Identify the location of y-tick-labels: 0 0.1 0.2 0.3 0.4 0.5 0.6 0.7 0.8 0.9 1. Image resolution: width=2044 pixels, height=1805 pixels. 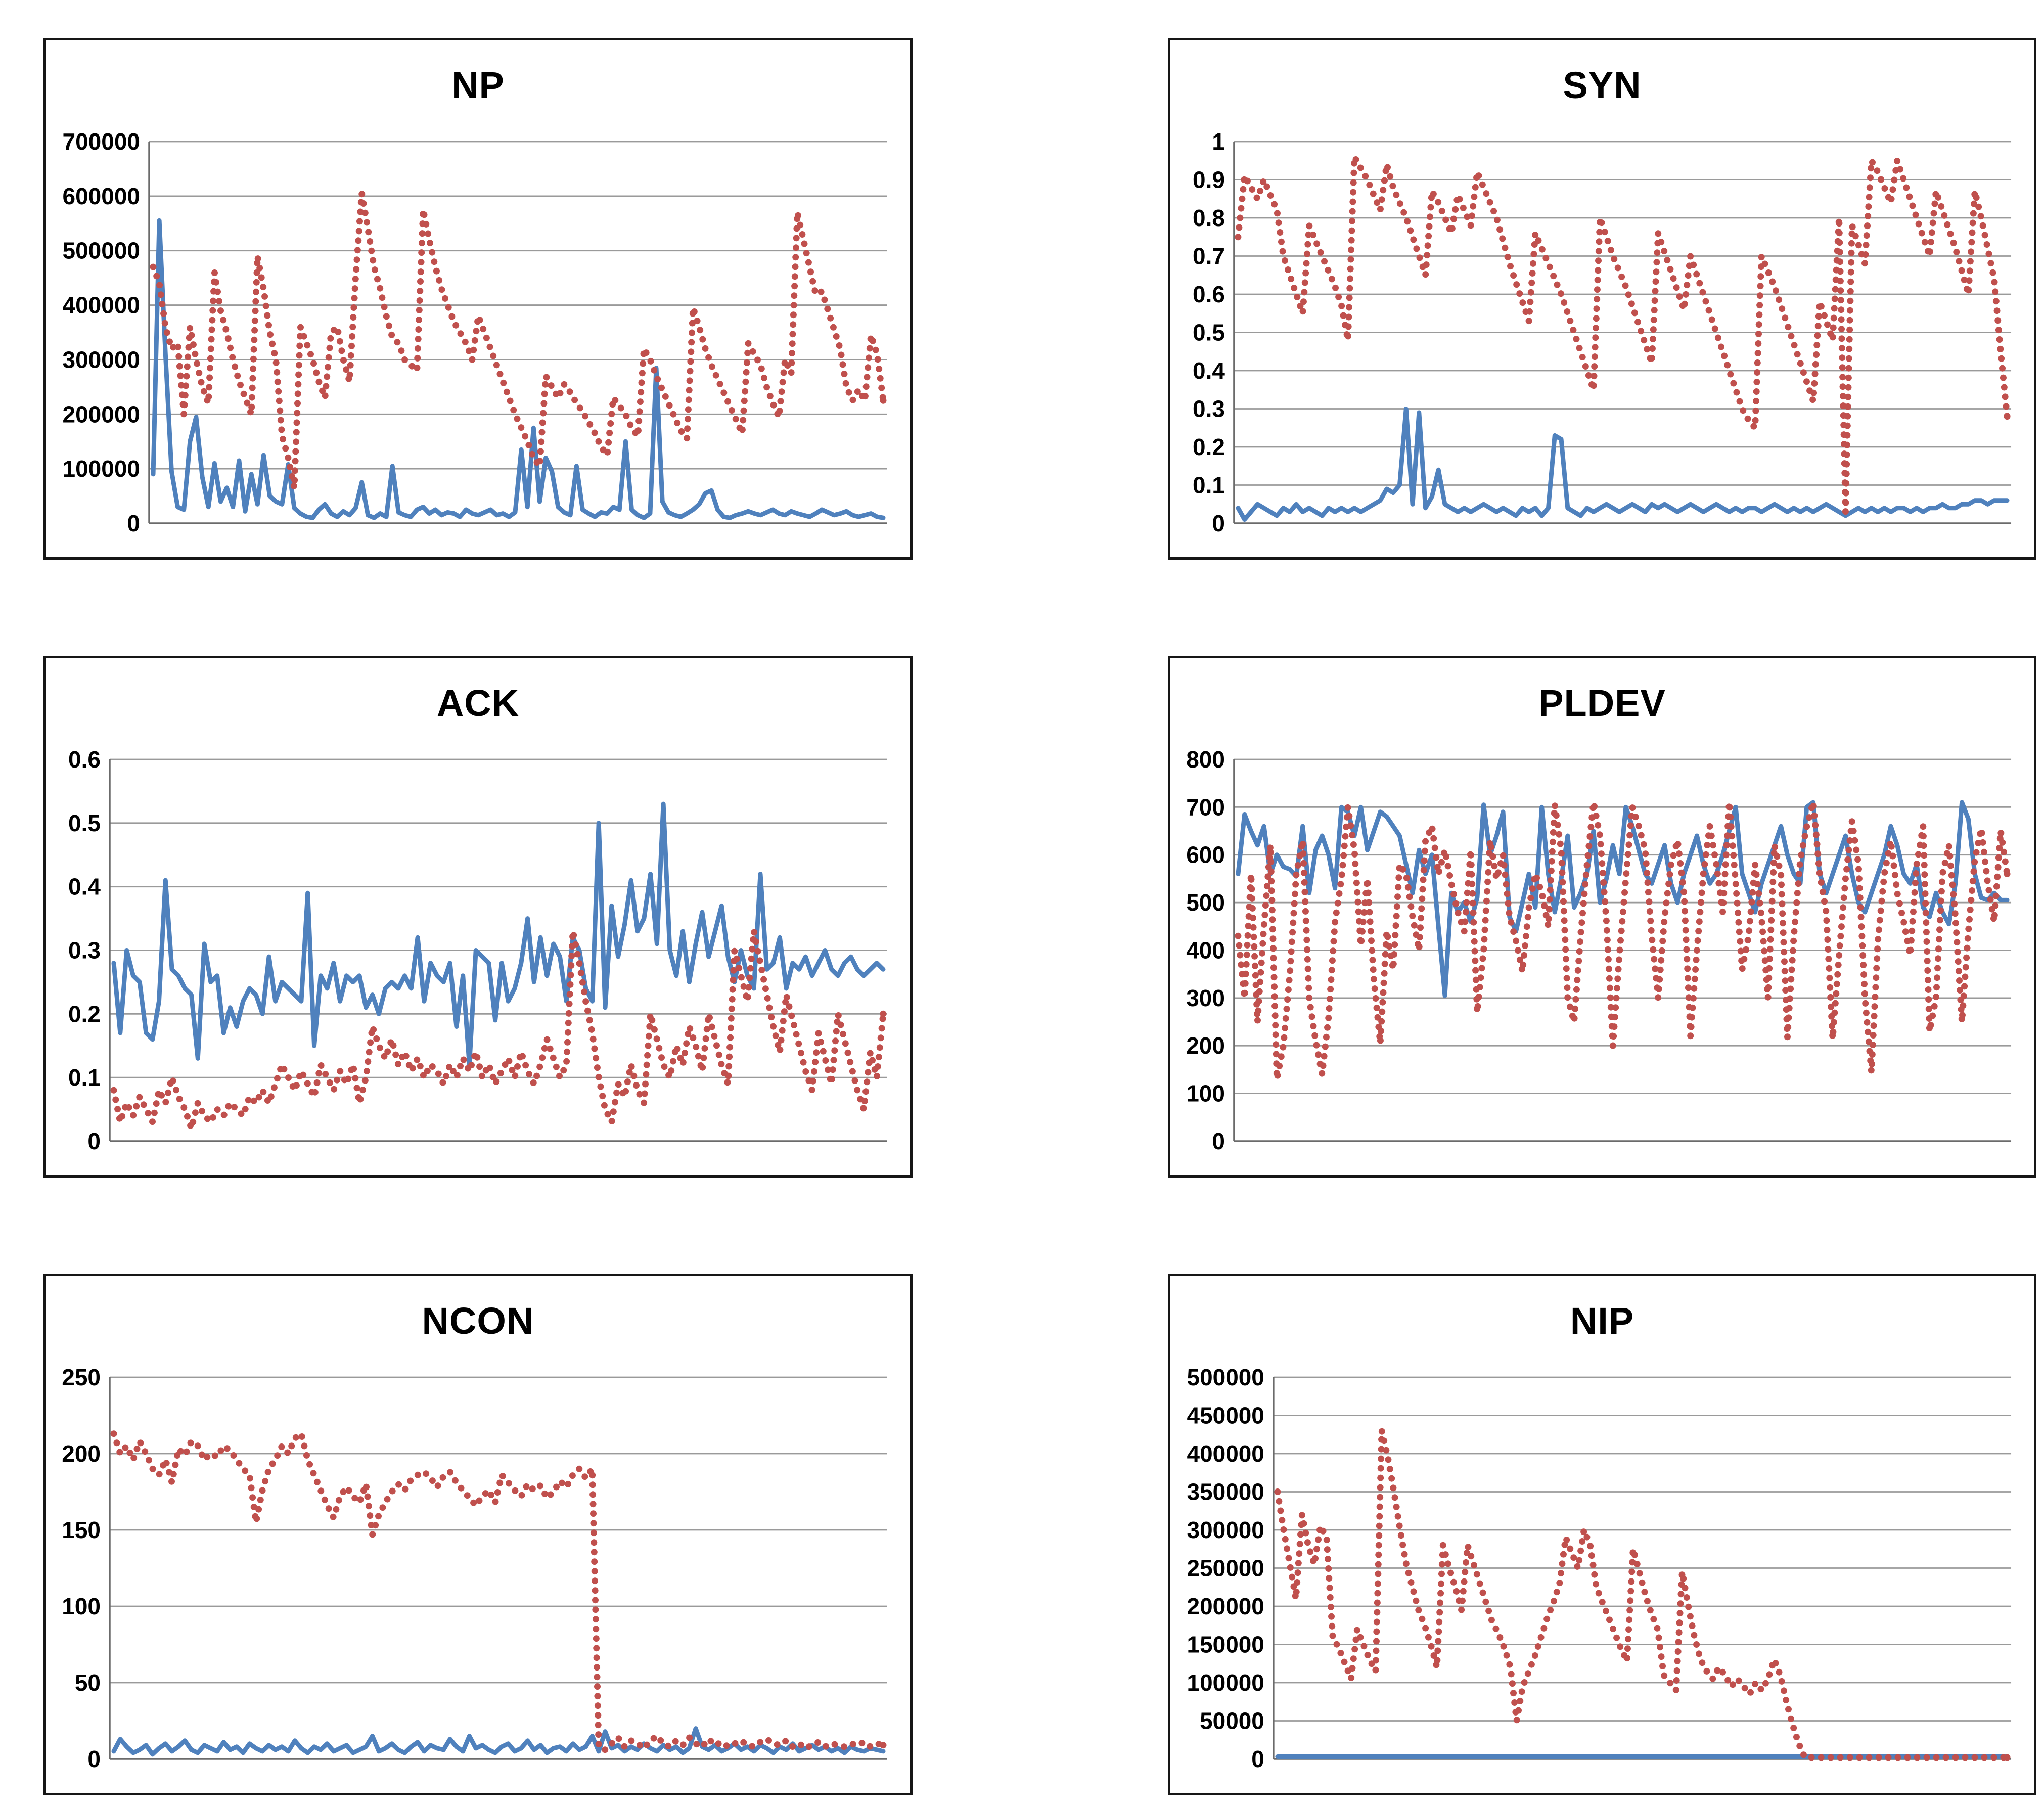
(1209, 332).